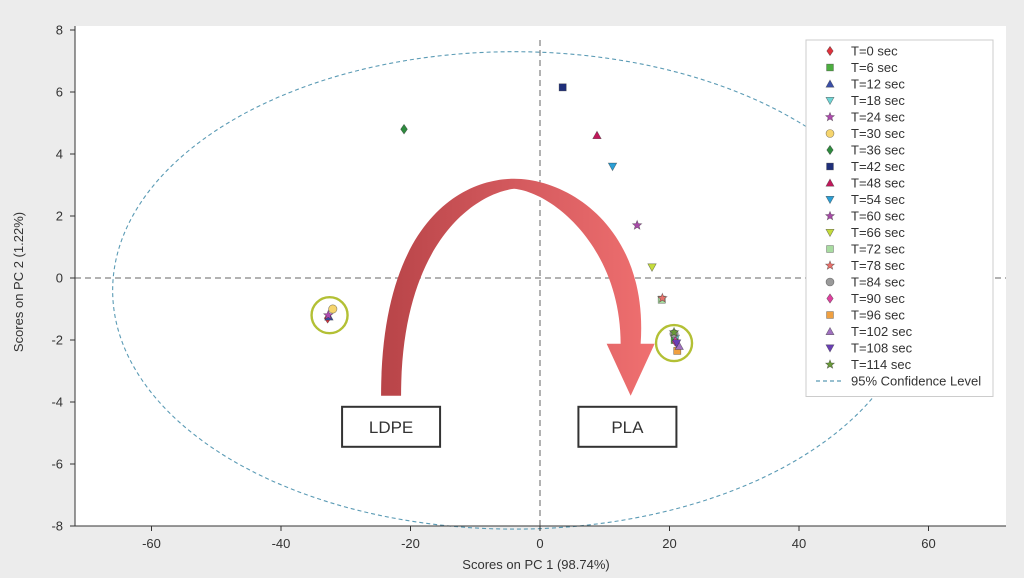  I want to click on data-point-t-30-sec, so click(333, 309).